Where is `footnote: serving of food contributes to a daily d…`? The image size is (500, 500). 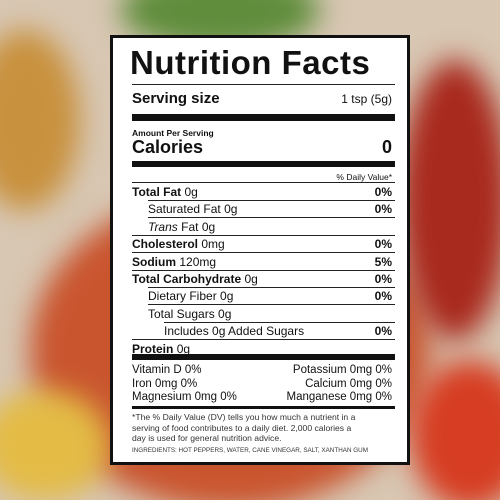
footnote: serving of food contributes to a daily d… is located at coordinates (242, 427).